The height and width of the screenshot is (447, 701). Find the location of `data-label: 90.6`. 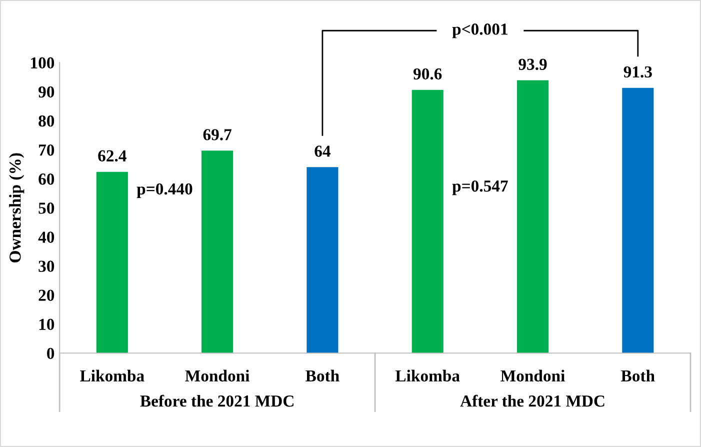

data-label: 90.6 is located at coordinates (427, 74).